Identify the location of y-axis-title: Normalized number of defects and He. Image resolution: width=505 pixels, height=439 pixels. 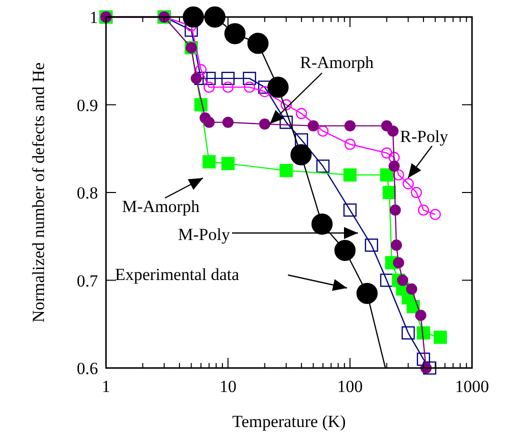
(38, 192).